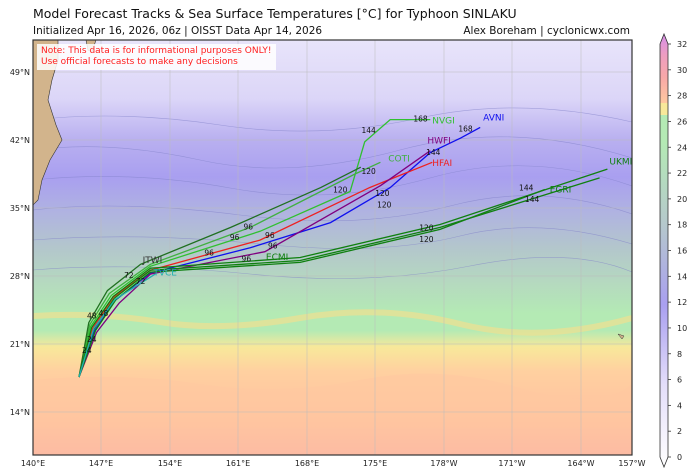 This screenshot has width=700, height=475. Describe the element at coordinates (561, 190) in the screenshot. I see `model-label-egri: EGRI` at that location.